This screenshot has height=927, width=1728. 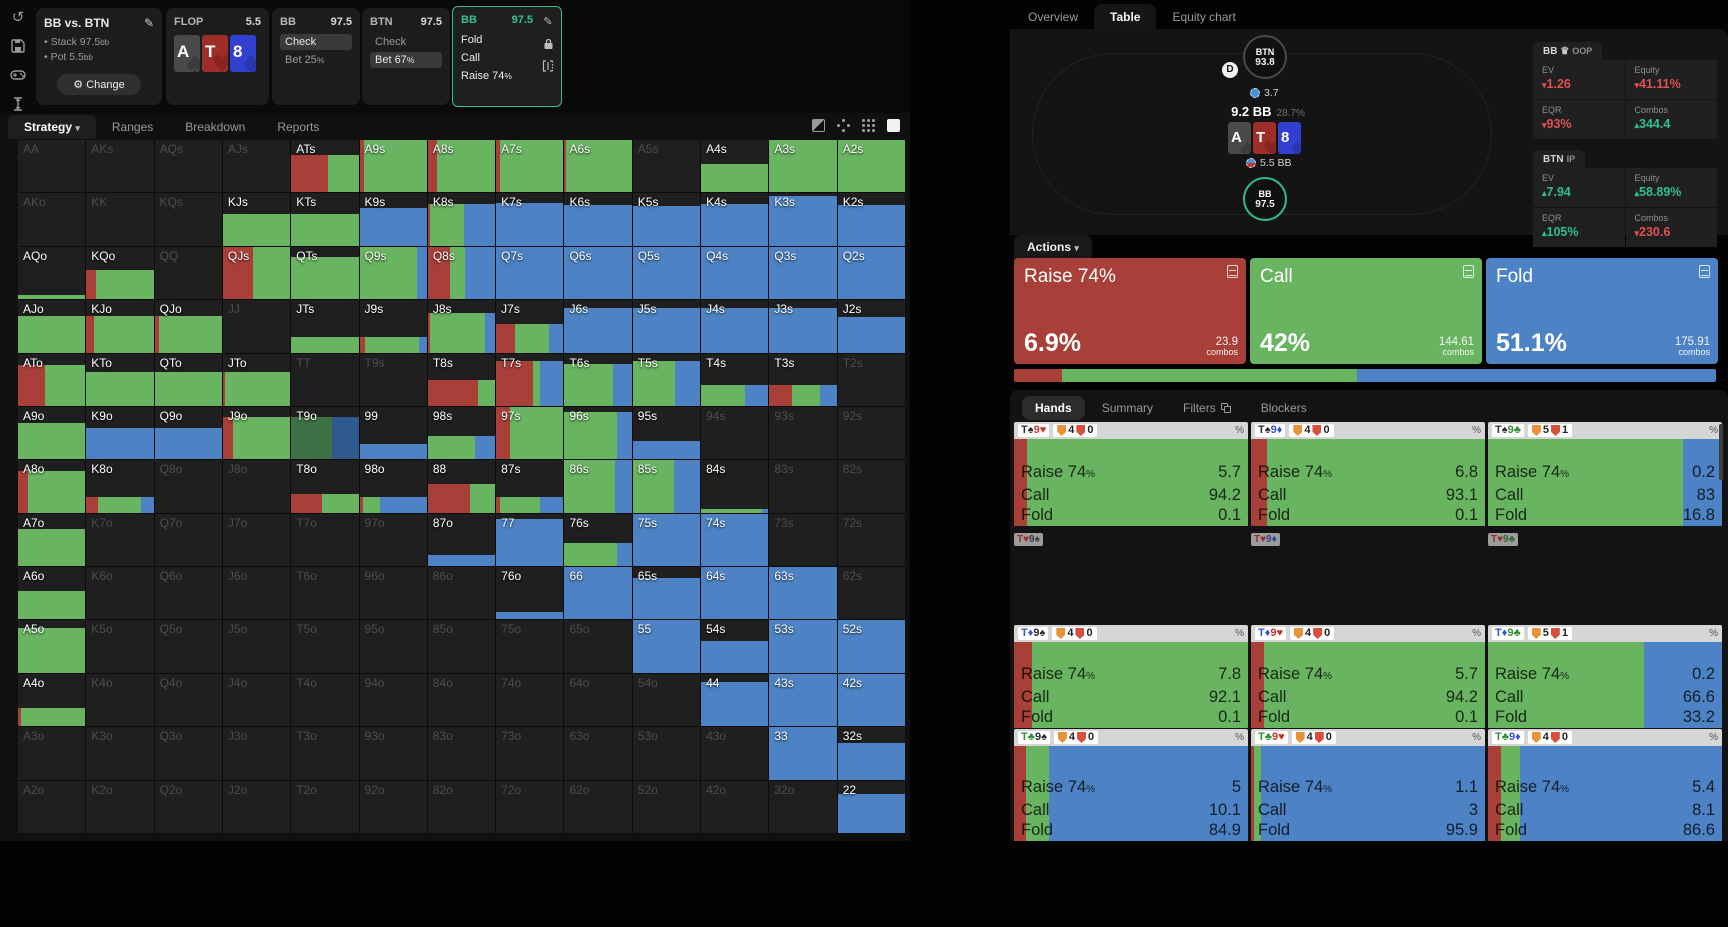 What do you see at coordinates (871, 540) in the screenshot?
I see `matrix-cell-72s: 72s` at bounding box center [871, 540].